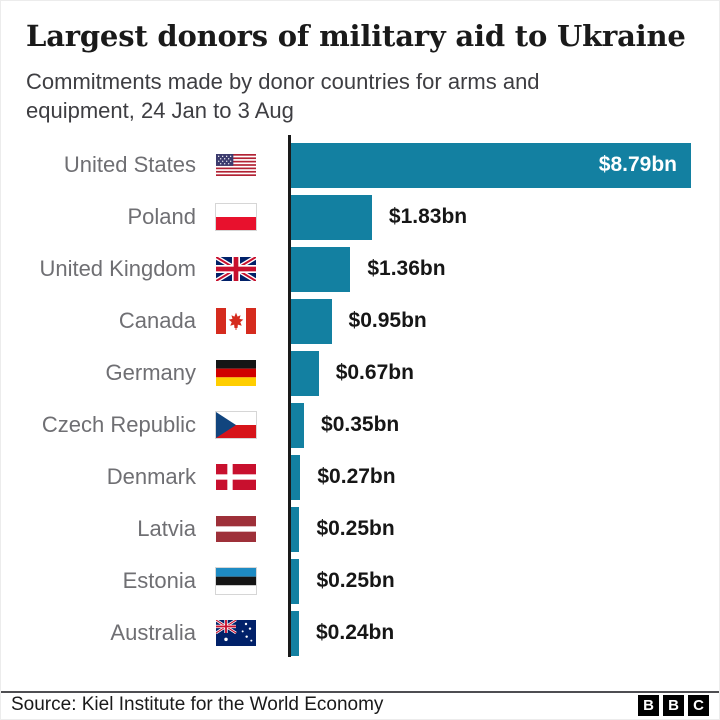  Describe the element at coordinates (159, 581) in the screenshot. I see `country-label: Estonia` at that location.